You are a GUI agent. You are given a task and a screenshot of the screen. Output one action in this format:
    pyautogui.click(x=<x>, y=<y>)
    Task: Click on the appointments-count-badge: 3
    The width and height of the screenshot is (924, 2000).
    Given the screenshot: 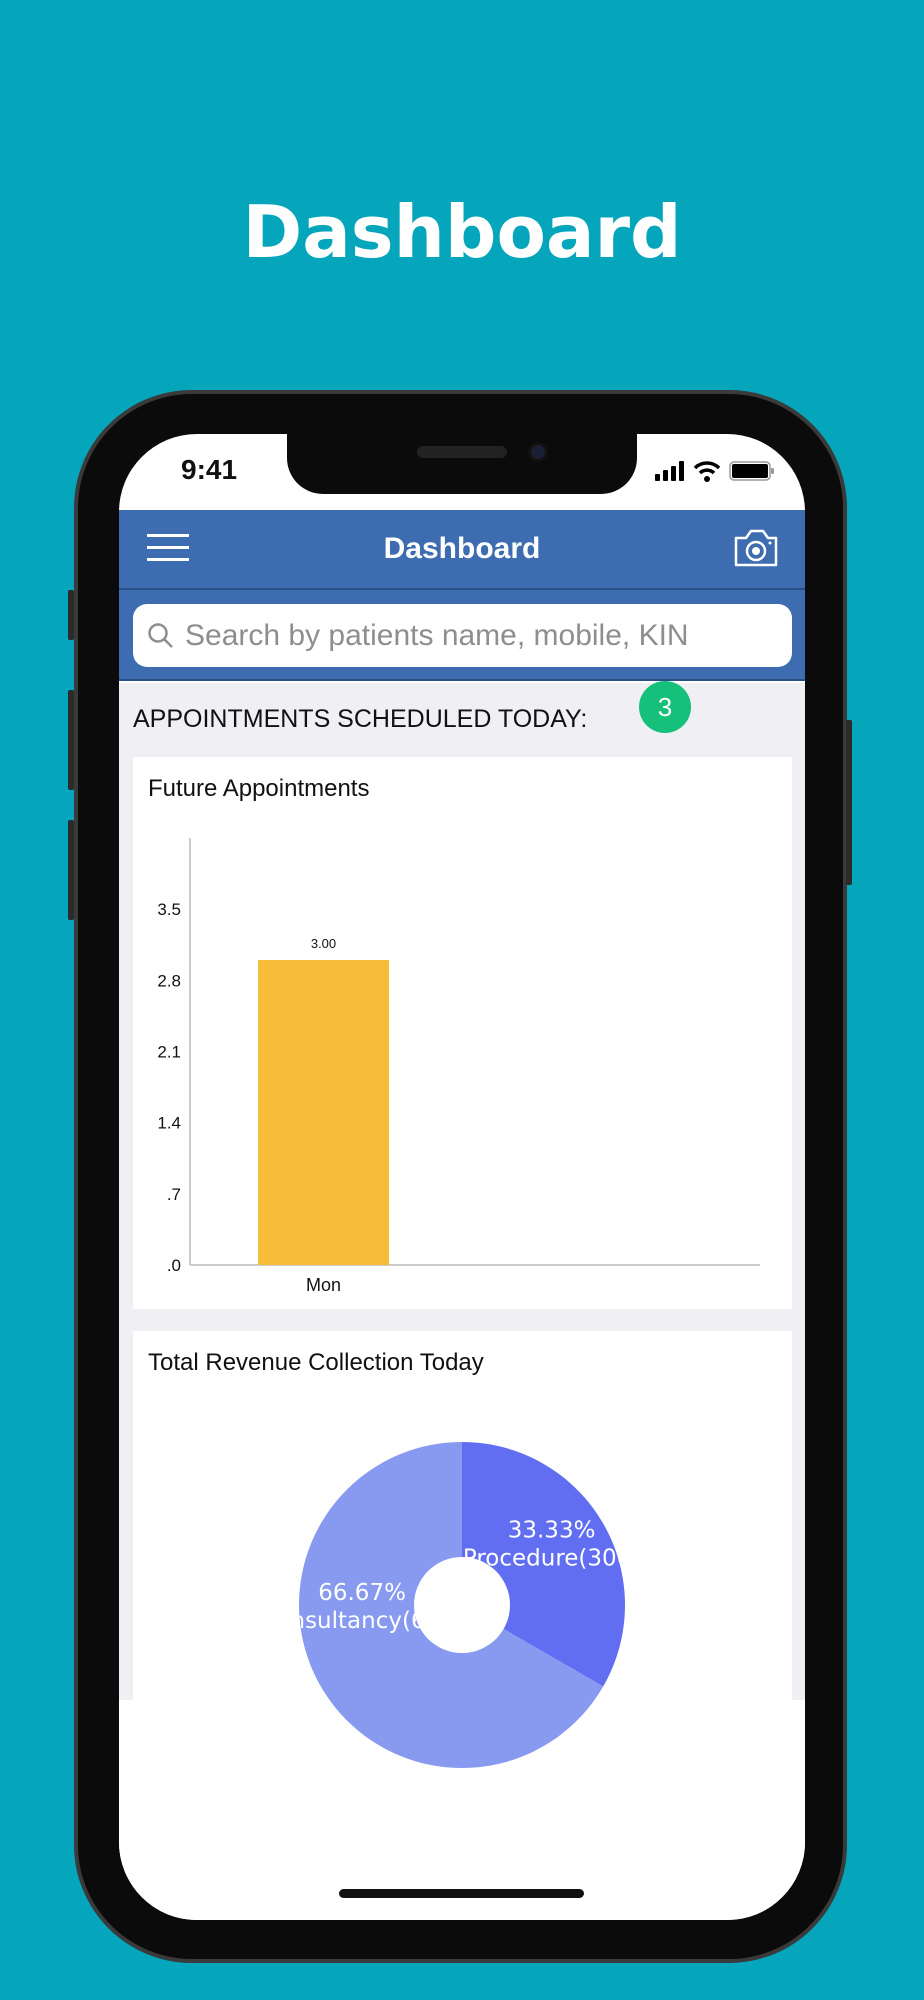 What is the action you would take?
    pyautogui.click(x=665, y=707)
    